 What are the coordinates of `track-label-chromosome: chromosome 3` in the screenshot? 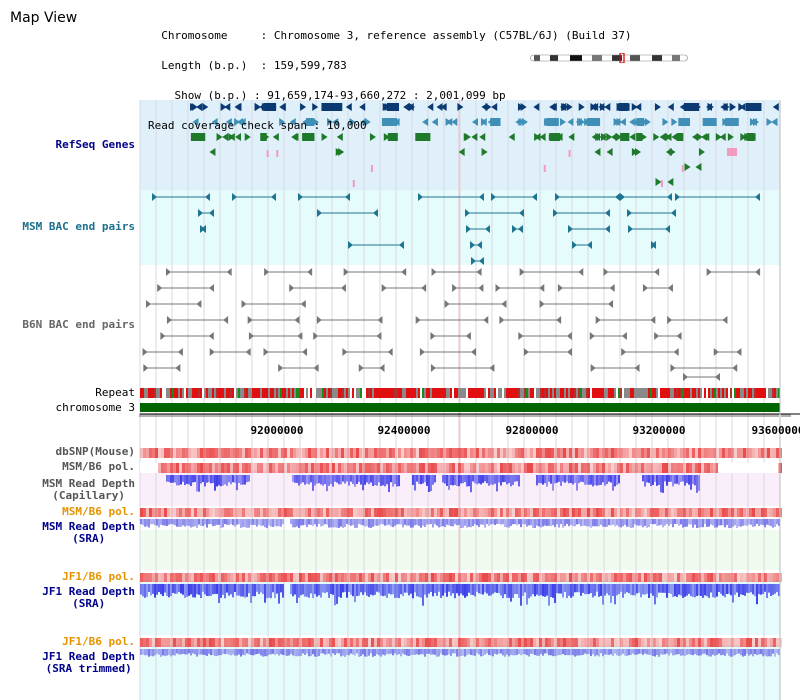 It's located at (95, 407).